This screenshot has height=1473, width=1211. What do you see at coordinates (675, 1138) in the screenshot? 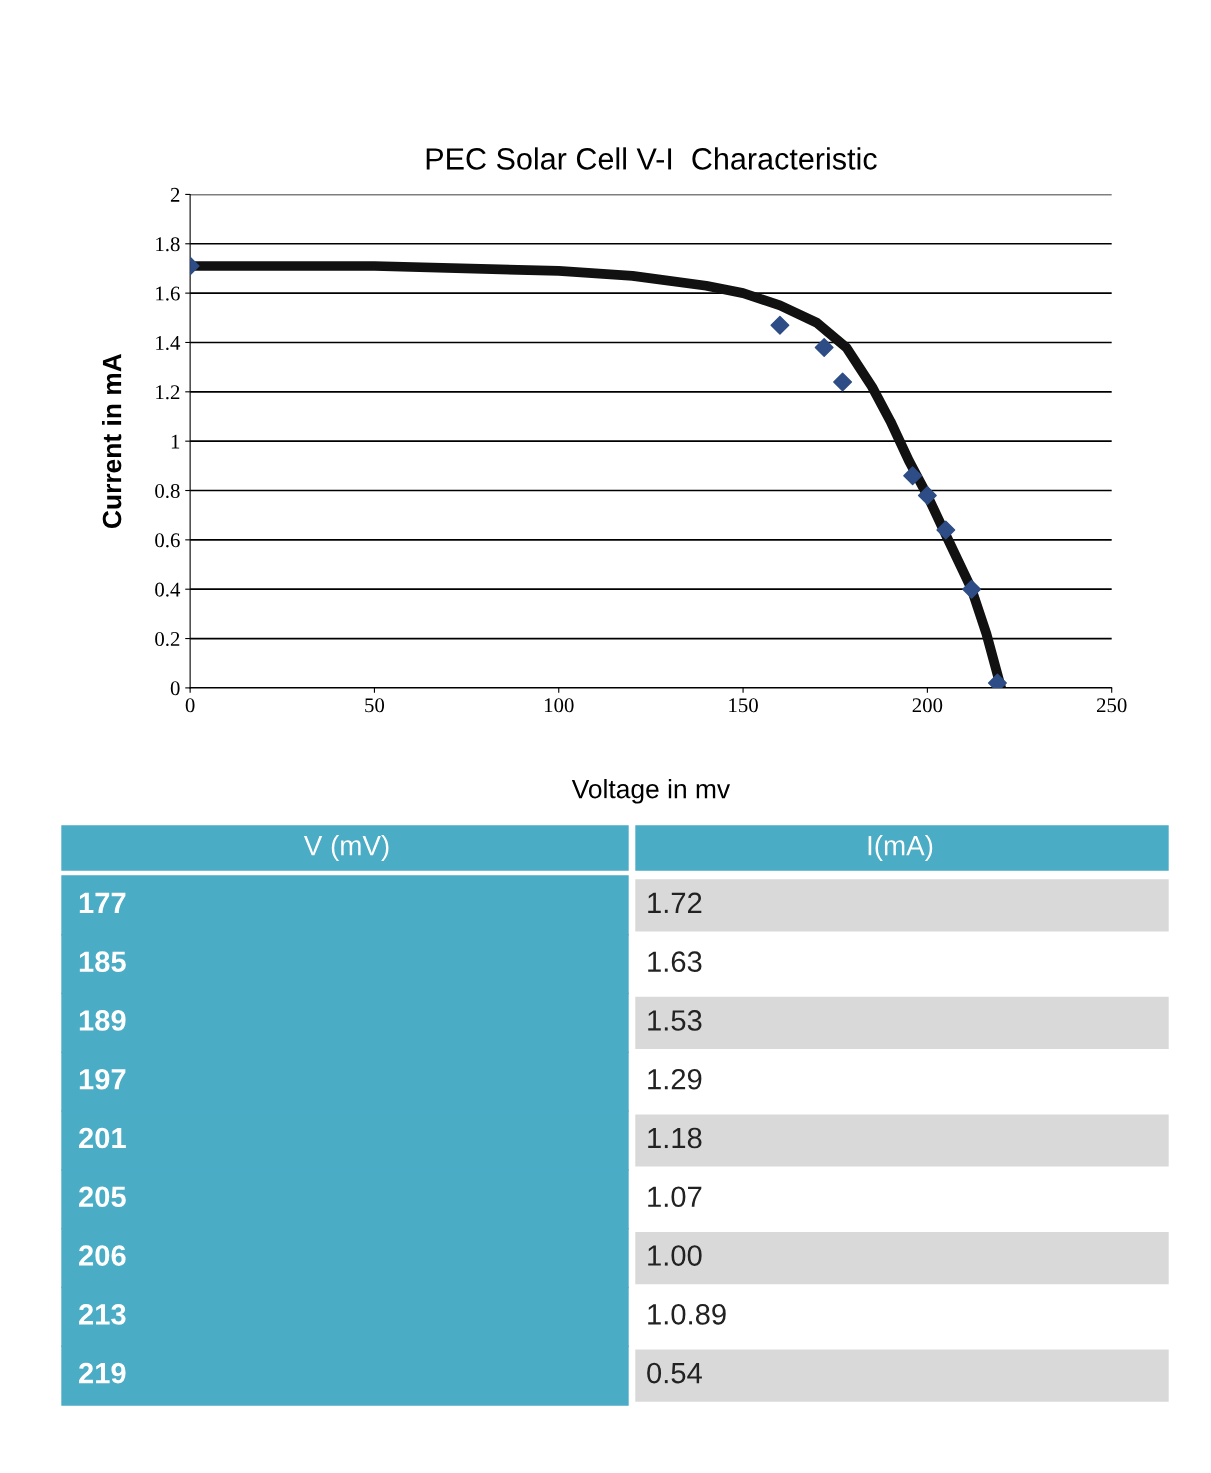
I see `text: 1.18` at bounding box center [675, 1138].